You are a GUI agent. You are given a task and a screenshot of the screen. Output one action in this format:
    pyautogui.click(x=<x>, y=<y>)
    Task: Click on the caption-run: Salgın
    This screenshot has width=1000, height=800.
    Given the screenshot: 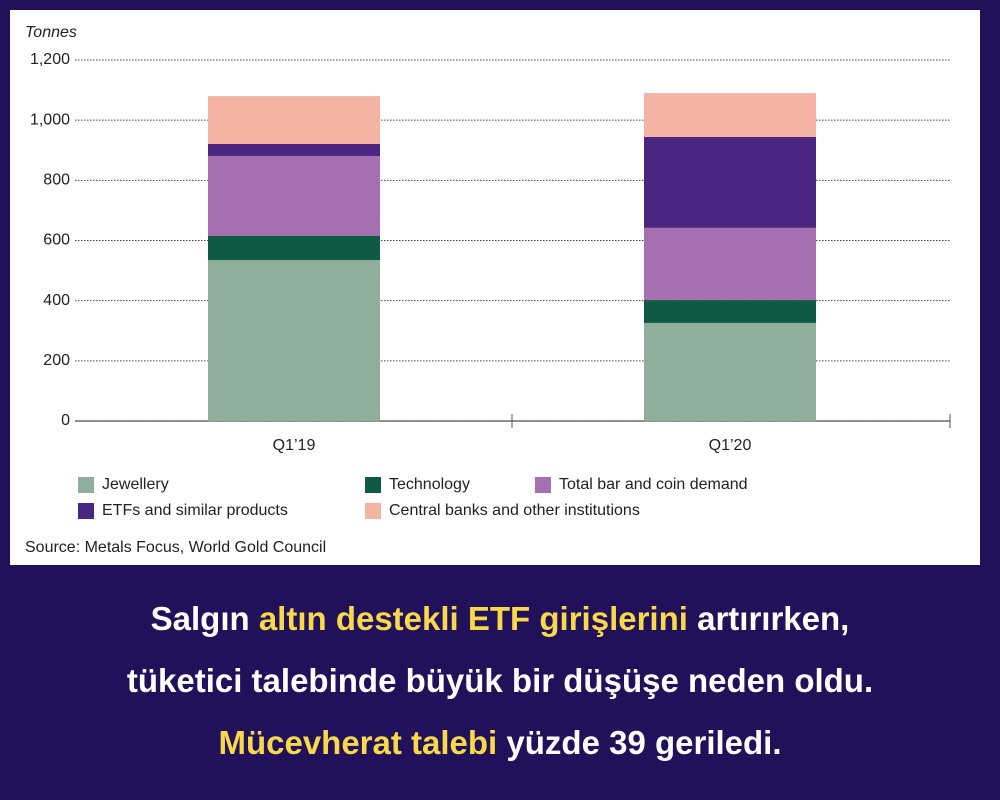 What is the action you would take?
    pyautogui.click(x=204, y=618)
    